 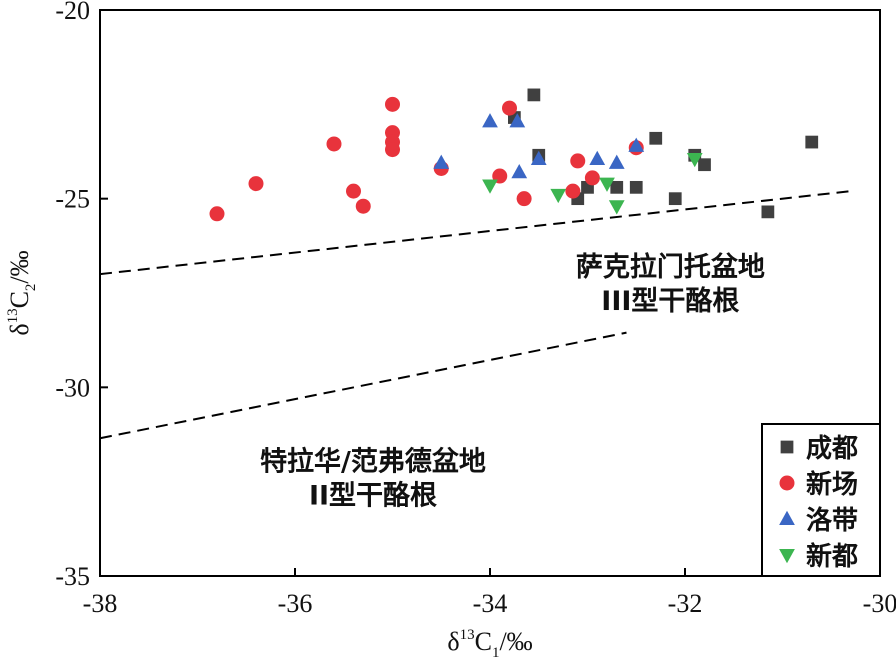 I want to click on x-tick-label: -34, so click(x=490, y=603).